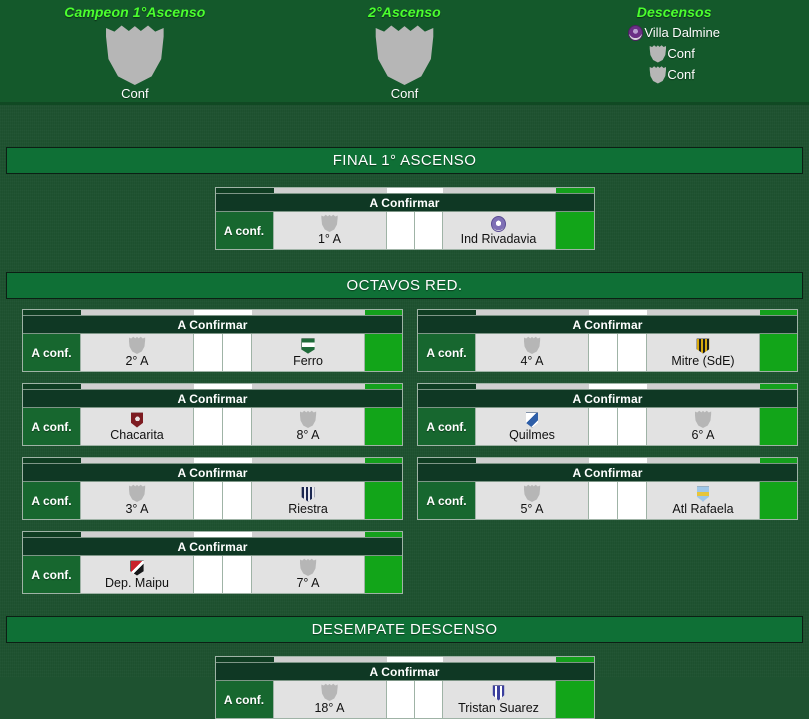  I want to click on indrivadavia-crest-icon, so click(498, 224).